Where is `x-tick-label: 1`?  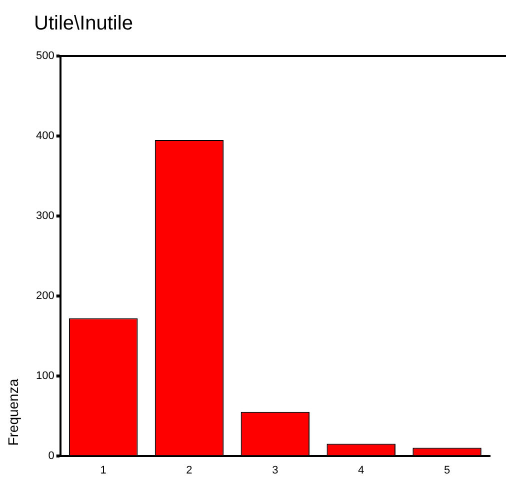
x-tick-label: 1 is located at coordinates (103, 470).